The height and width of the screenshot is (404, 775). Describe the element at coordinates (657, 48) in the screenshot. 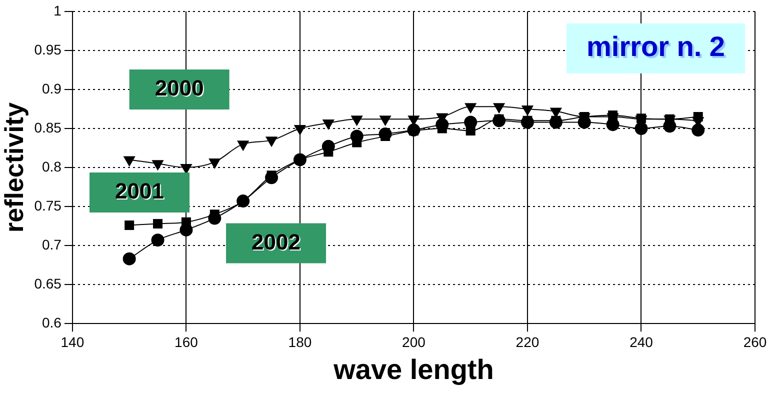

I see `text: mirror n. 2` at that location.